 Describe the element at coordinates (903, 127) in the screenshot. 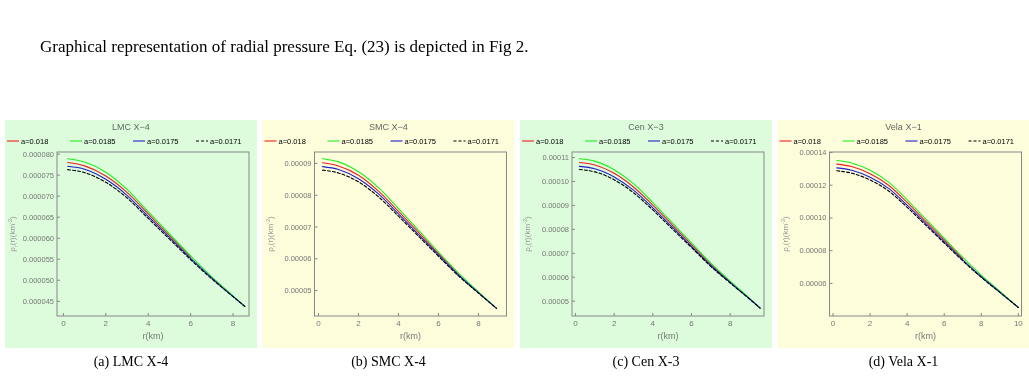

I see `chart-title: Vela X−1` at that location.